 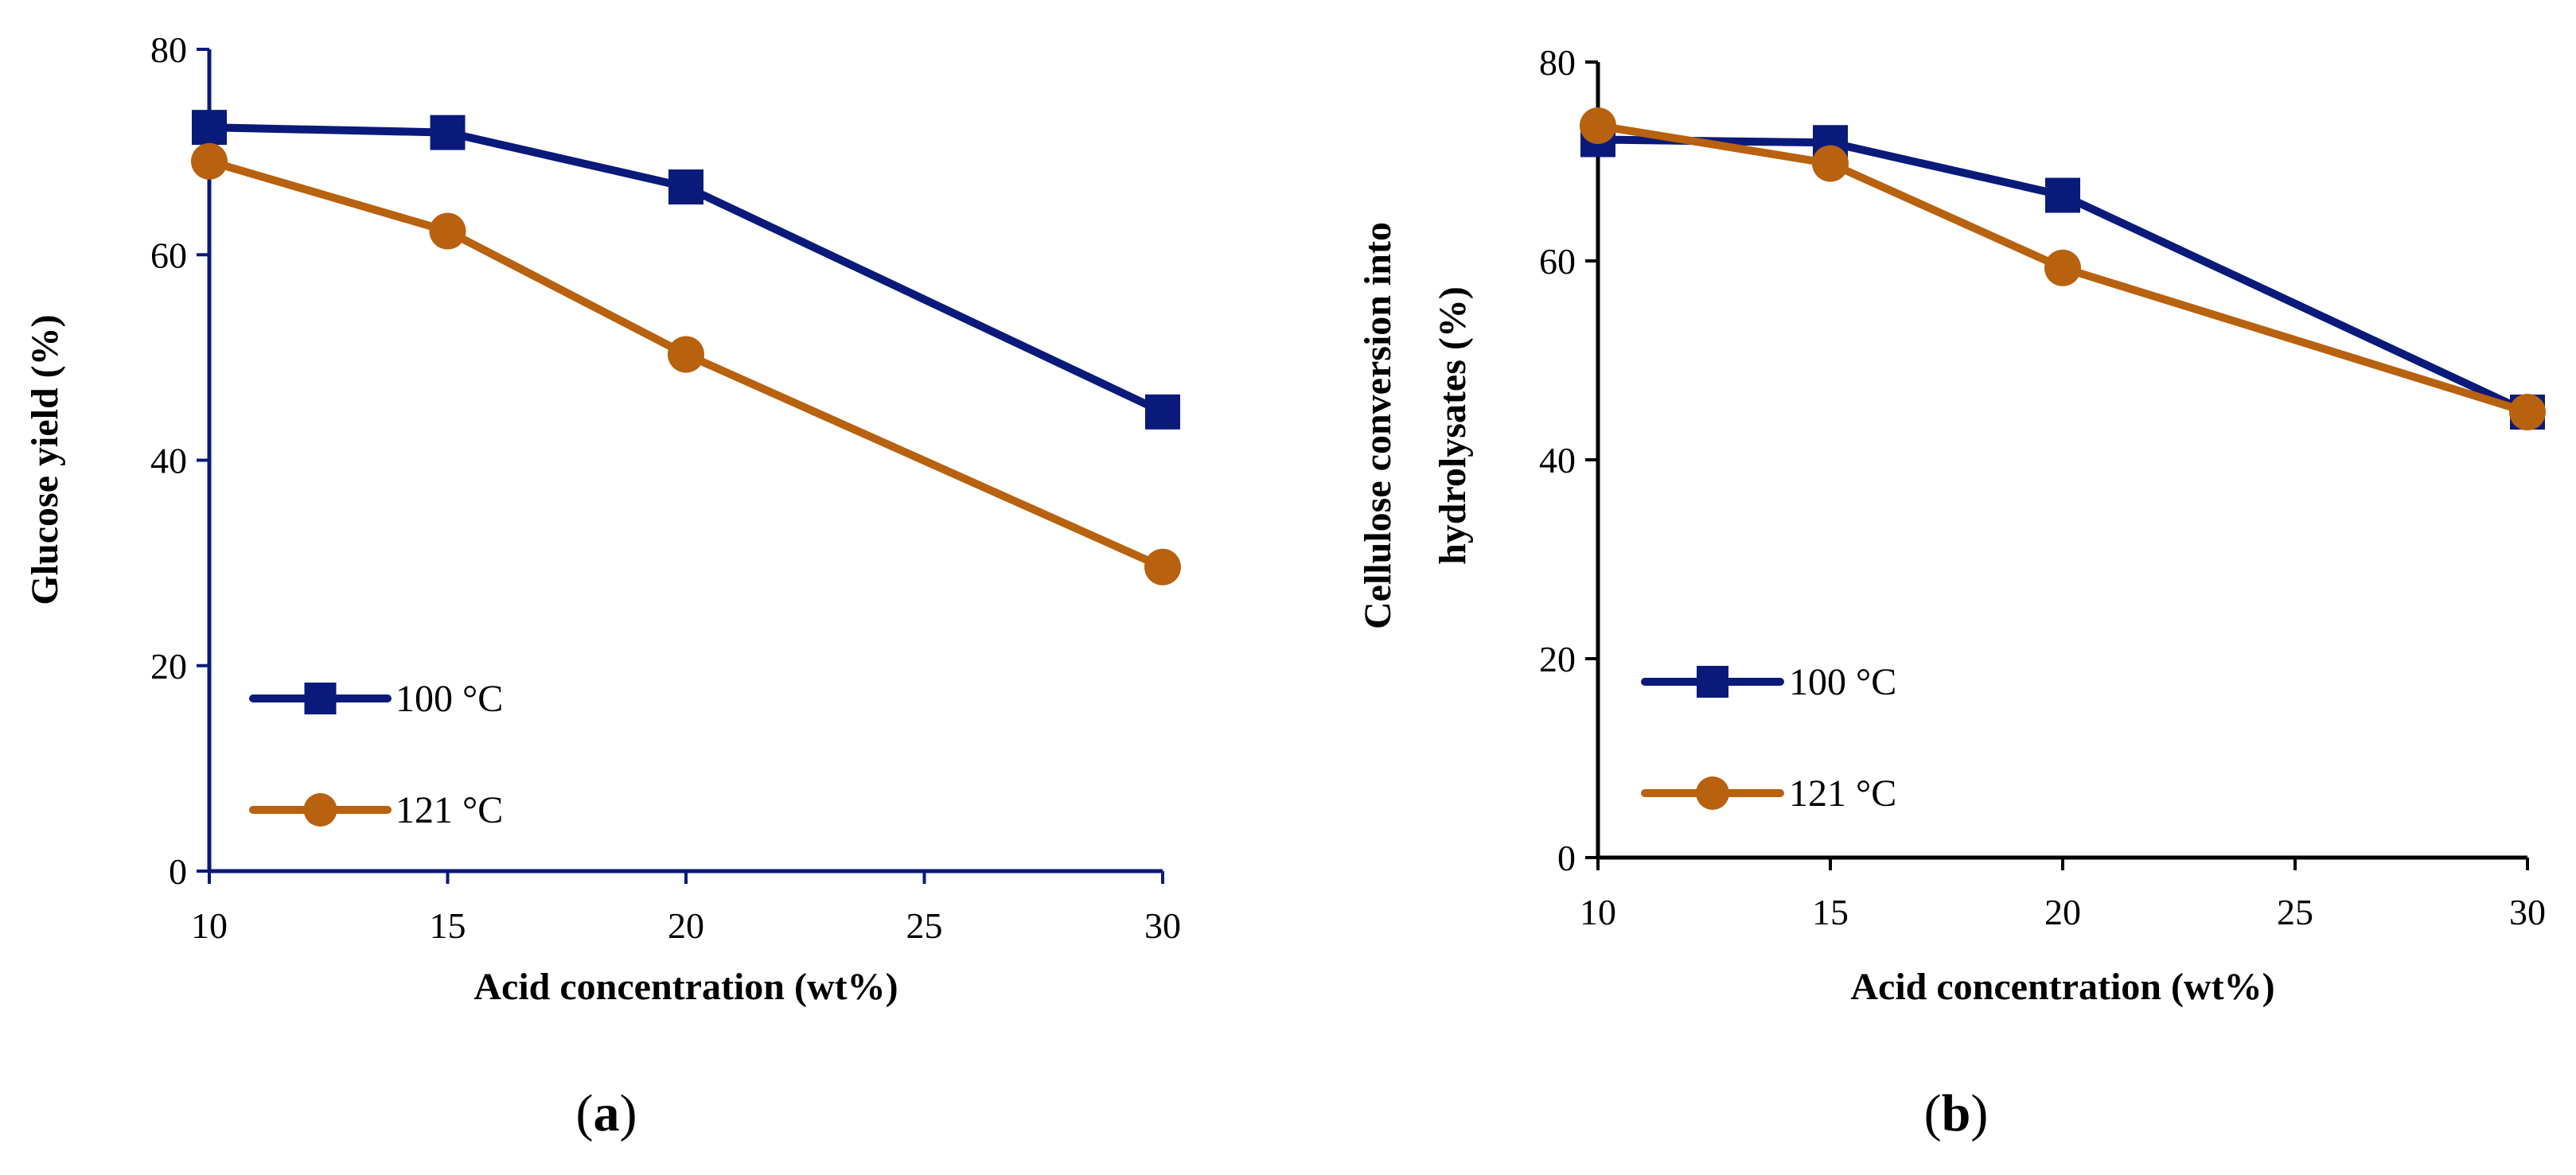 What do you see at coordinates (686, 269) in the screenshot?
I see `series-line-100c` at bounding box center [686, 269].